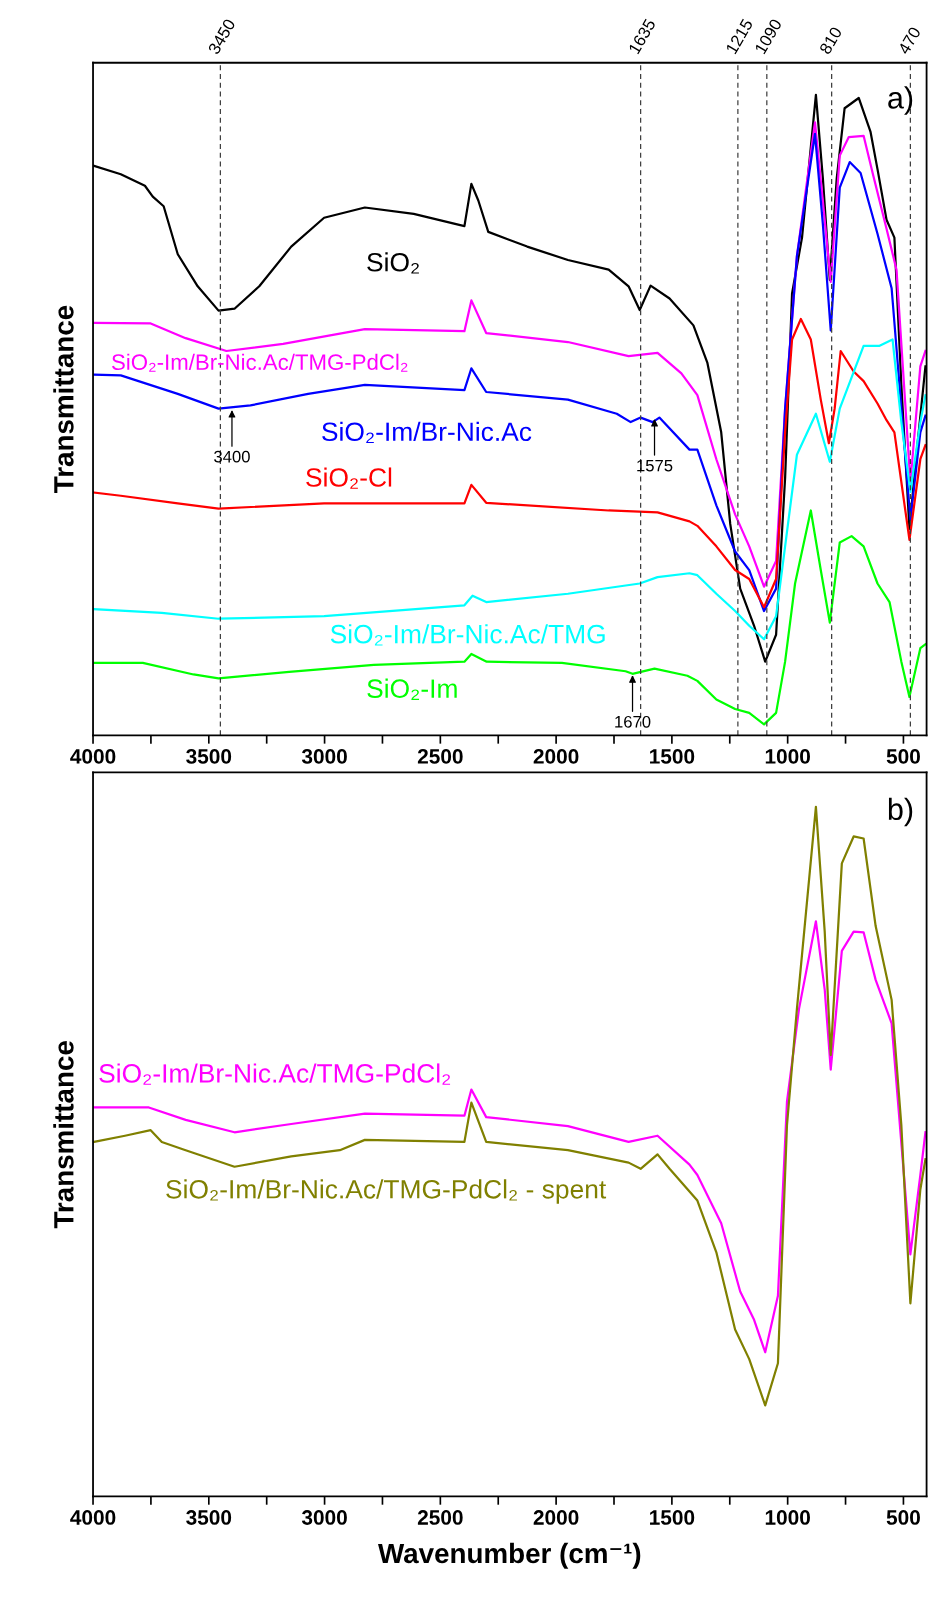 This screenshot has width=935, height=1609. Describe the element at coordinates (830, 40) in the screenshot. I see `ref-line-label: 810` at that location.